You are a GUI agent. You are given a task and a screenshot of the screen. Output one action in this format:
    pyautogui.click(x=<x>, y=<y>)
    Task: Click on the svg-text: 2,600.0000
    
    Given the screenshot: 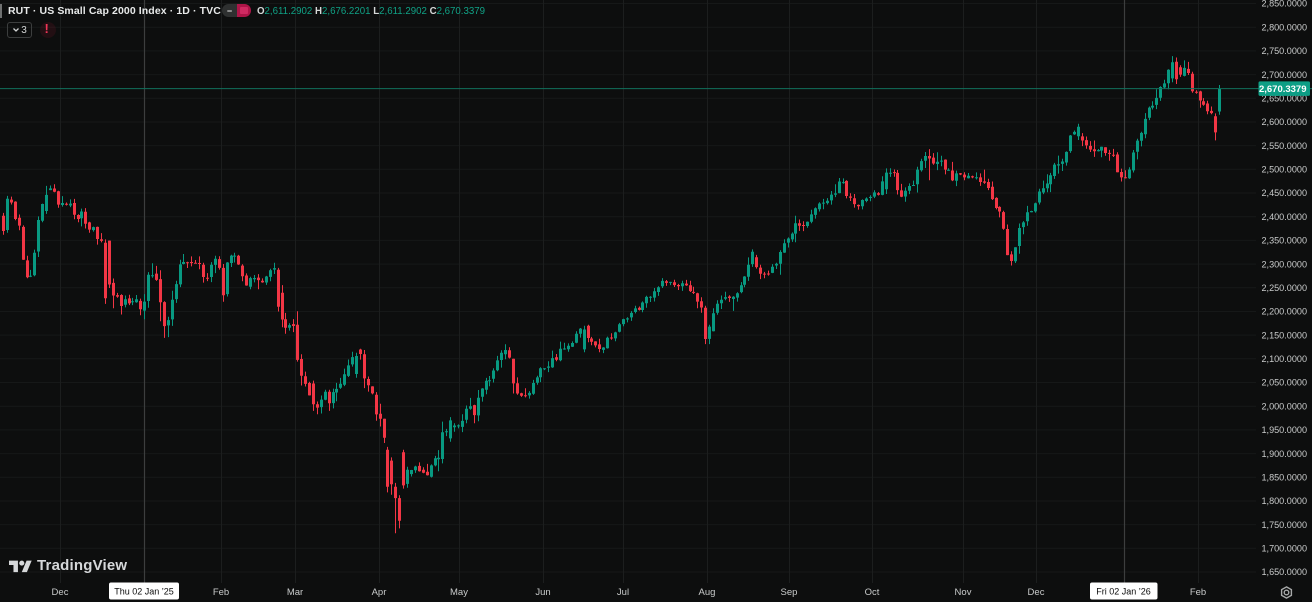 What is the action you would take?
    pyautogui.click(x=1284, y=122)
    